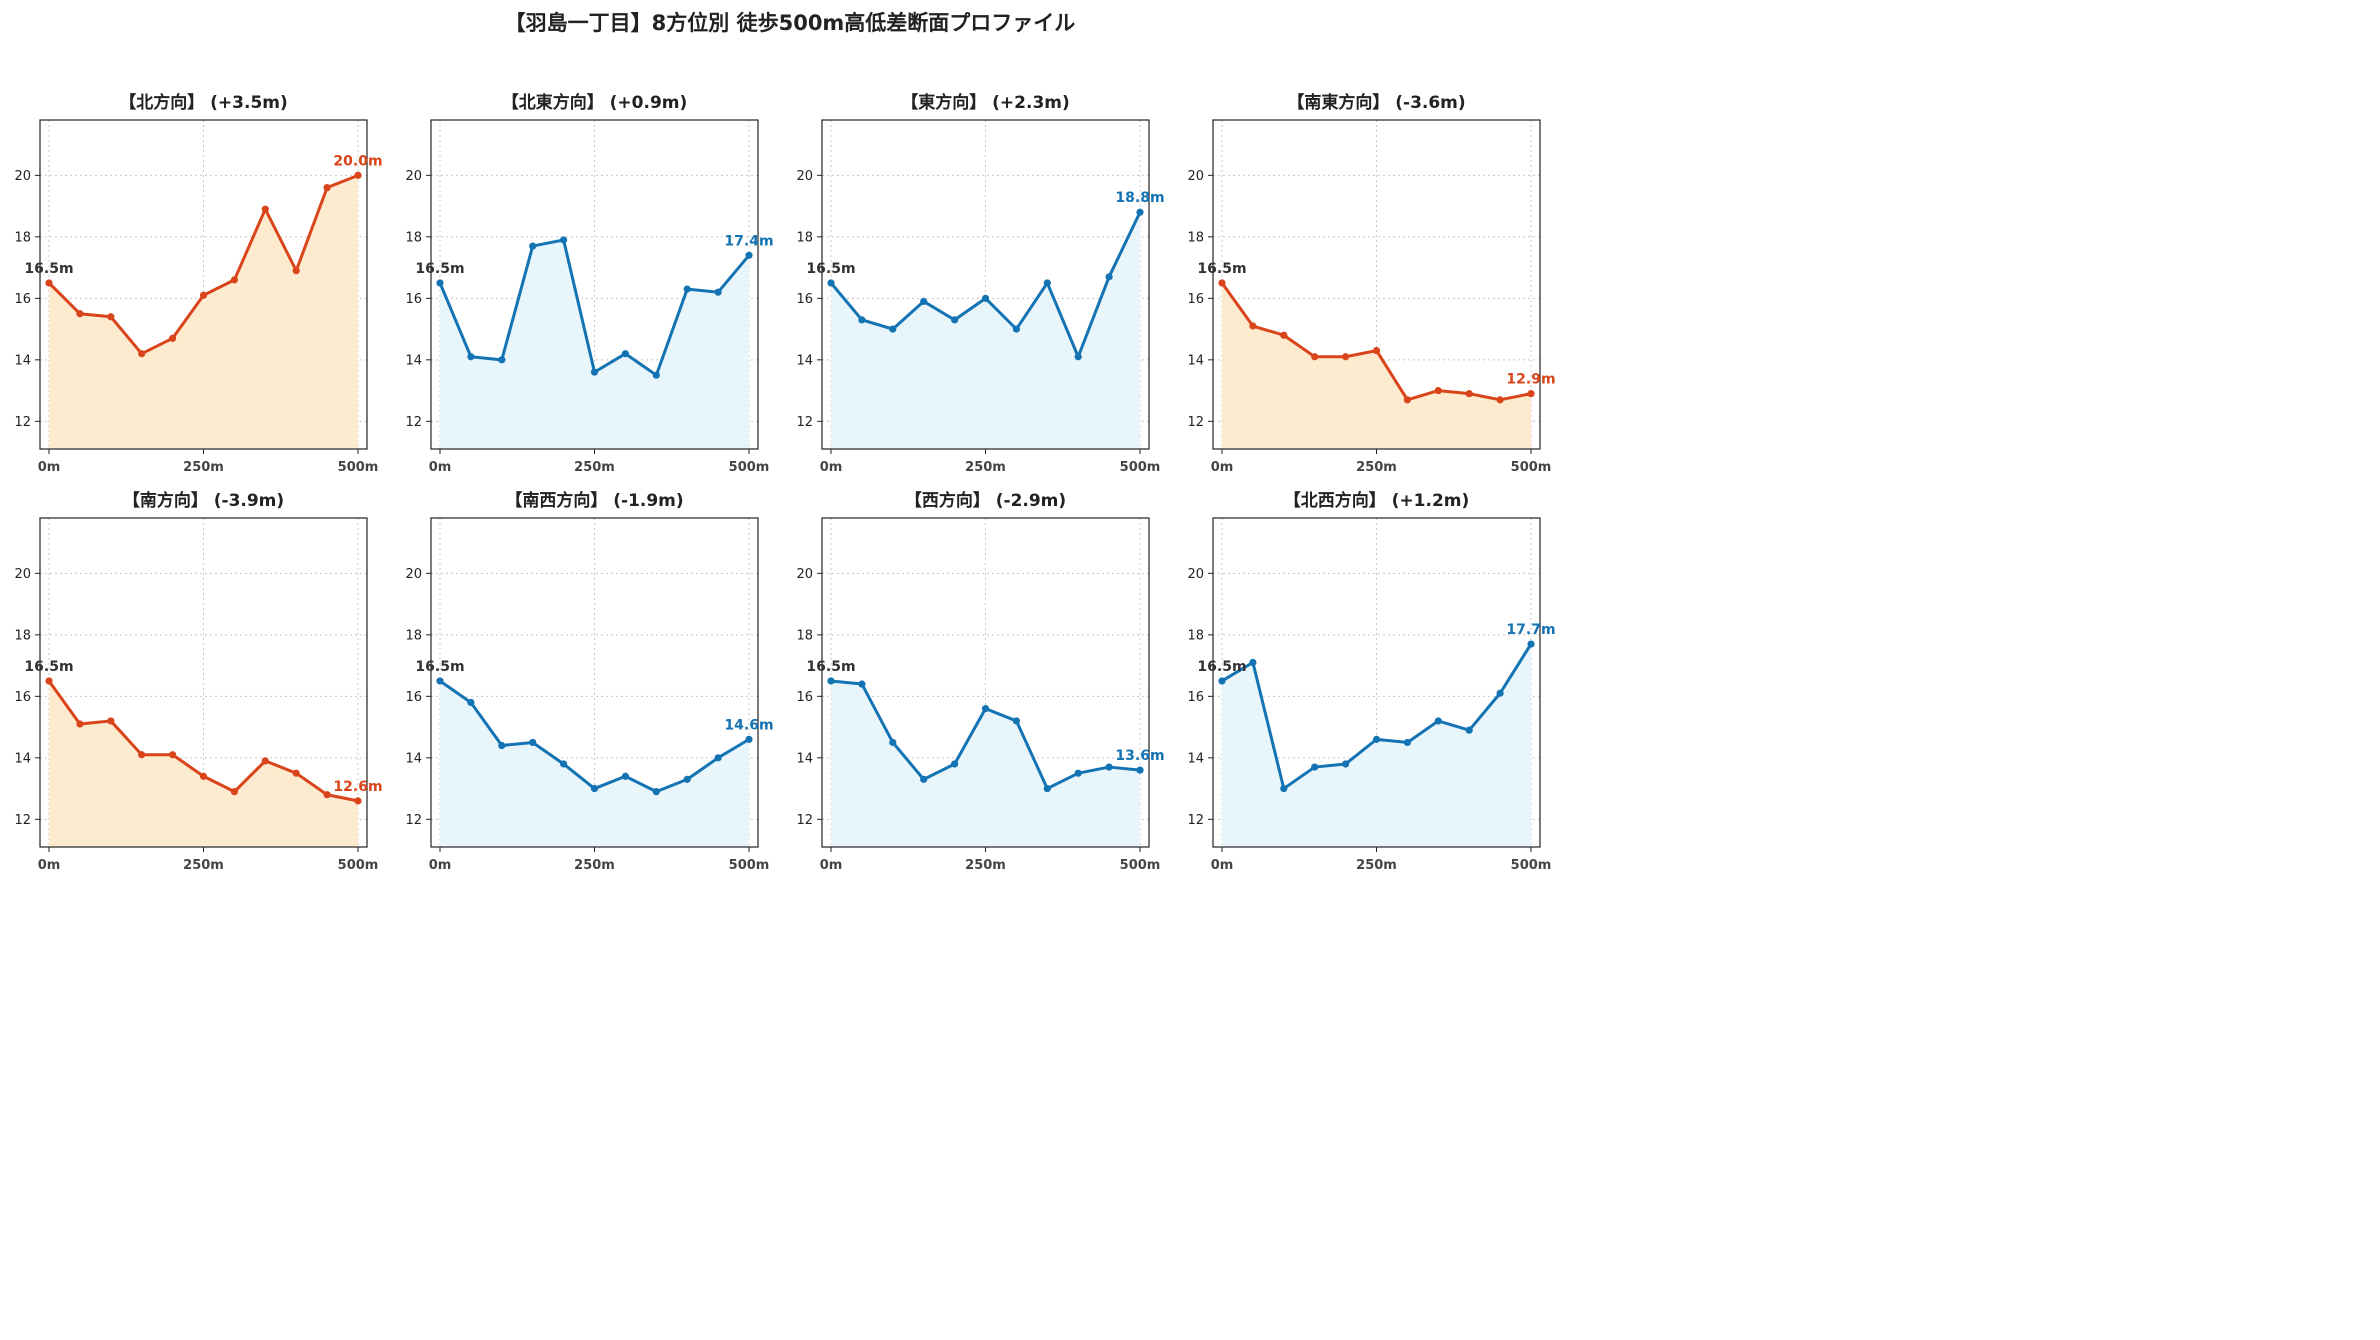  What do you see at coordinates (595, 102) in the screenshot?
I see `panel-title: 【北東方向】 (+0.9m)` at bounding box center [595, 102].